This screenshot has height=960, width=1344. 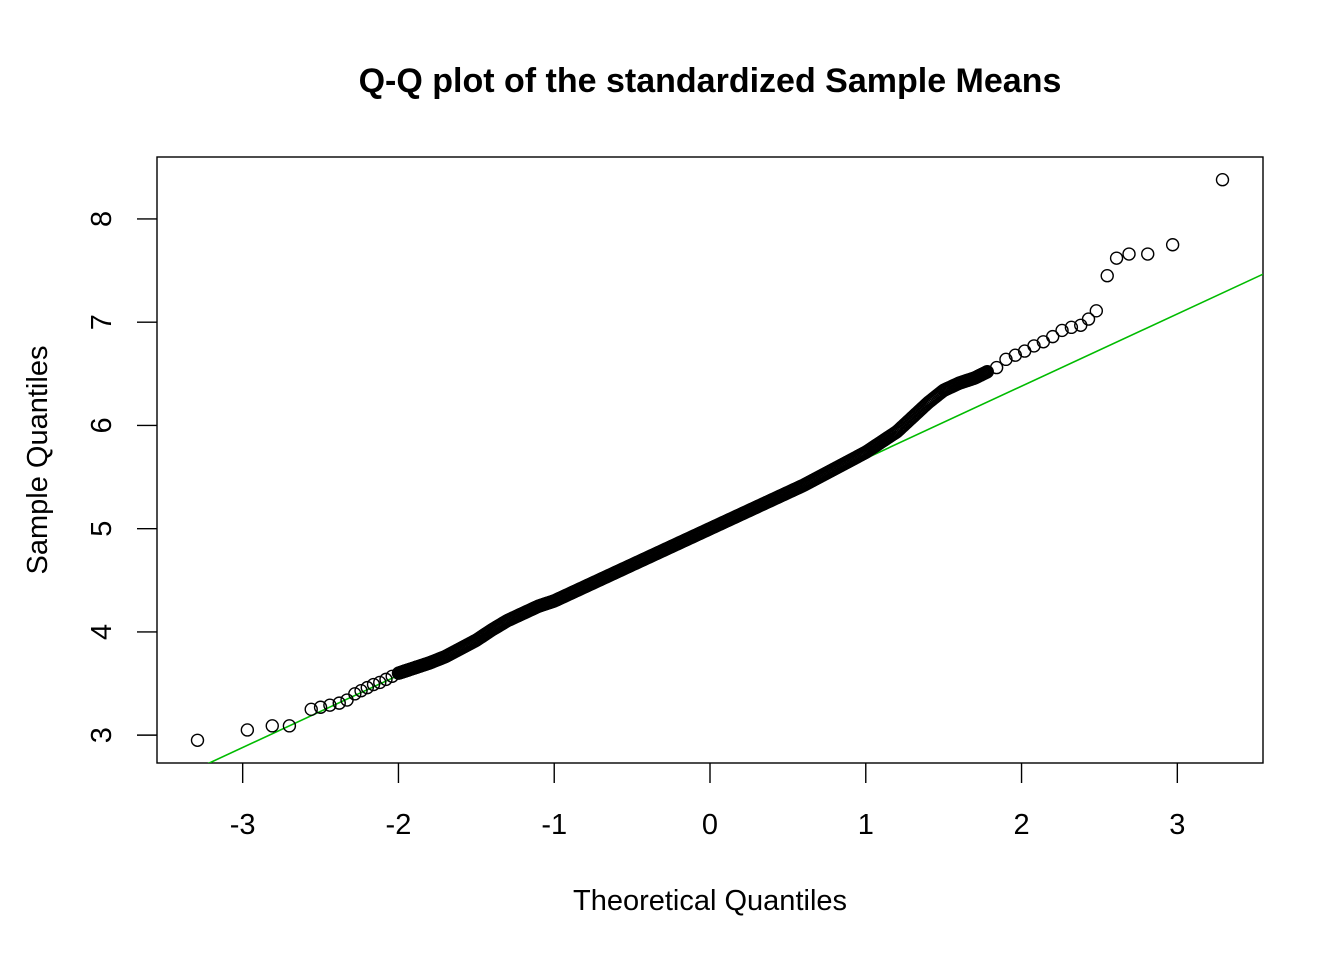 What do you see at coordinates (121, 477) in the screenshot?
I see `y-axis: 3 4 5 6 7 8` at bounding box center [121, 477].